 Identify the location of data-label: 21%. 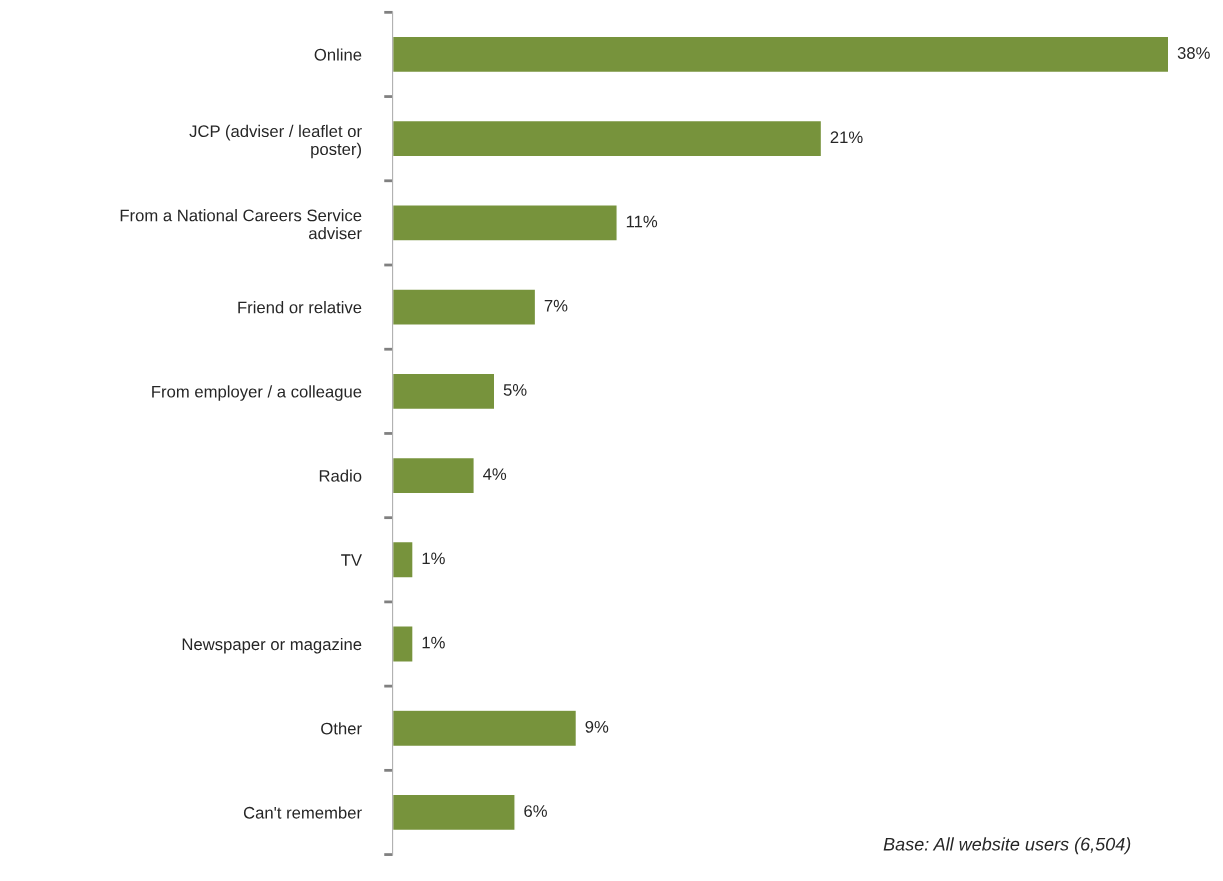
(846, 137).